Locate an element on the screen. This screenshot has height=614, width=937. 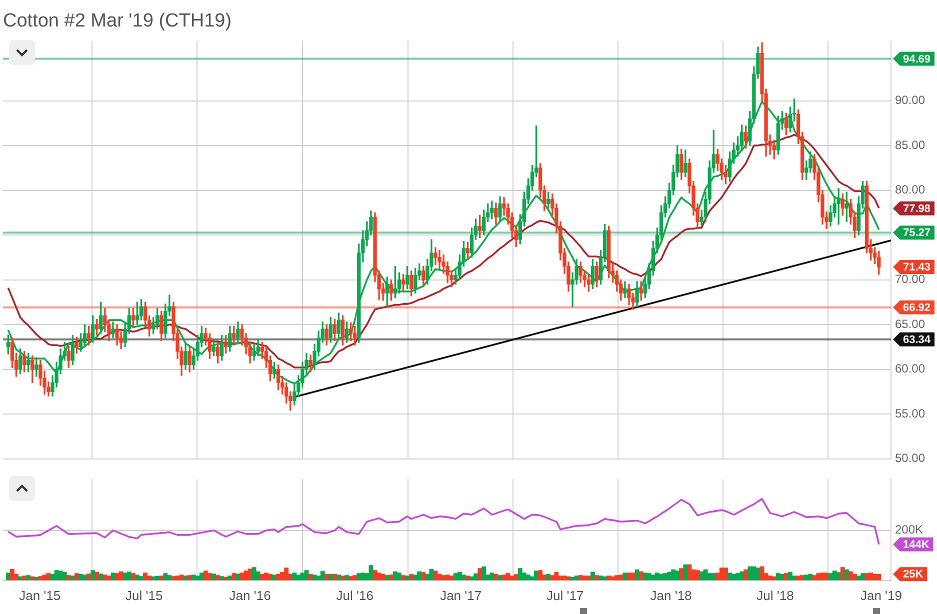
x-tick-label: Jan '19 is located at coordinates (881, 595).